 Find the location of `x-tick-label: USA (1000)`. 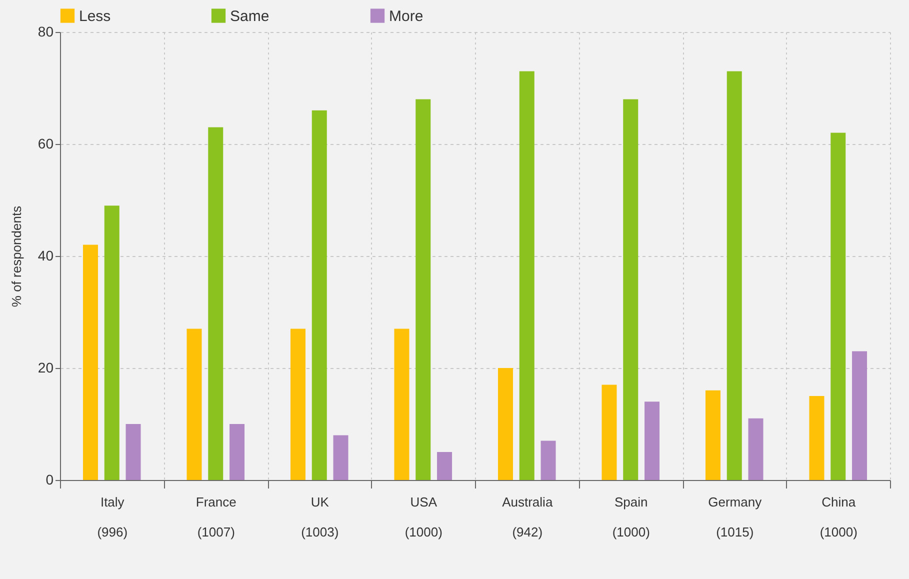

x-tick-label: USA (1000) is located at coordinates (423, 517).